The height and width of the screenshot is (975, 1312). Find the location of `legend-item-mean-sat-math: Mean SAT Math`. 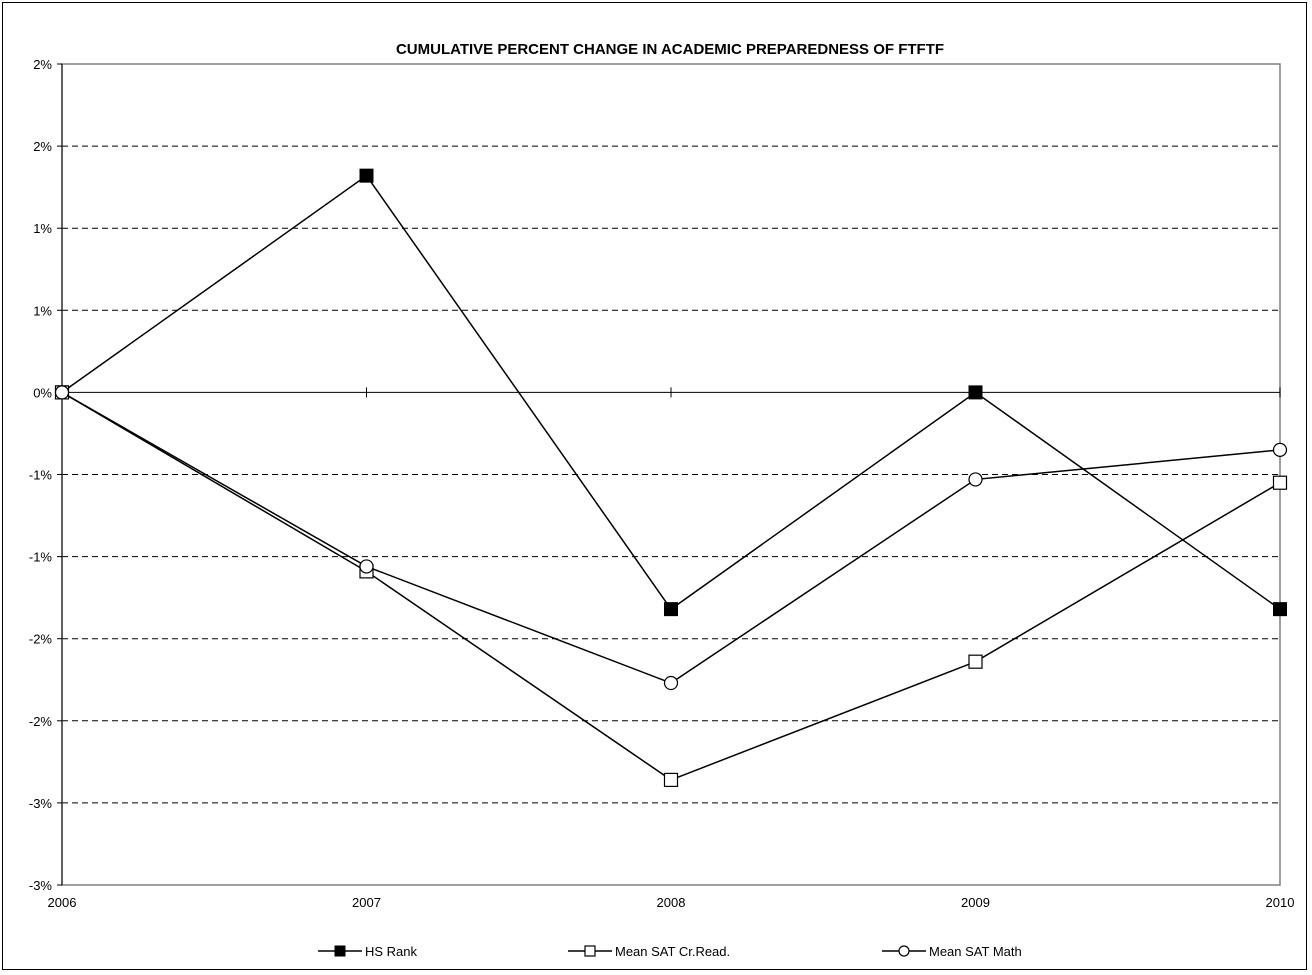

legend-item-mean-sat-math: Mean SAT Math is located at coordinates (952, 951).